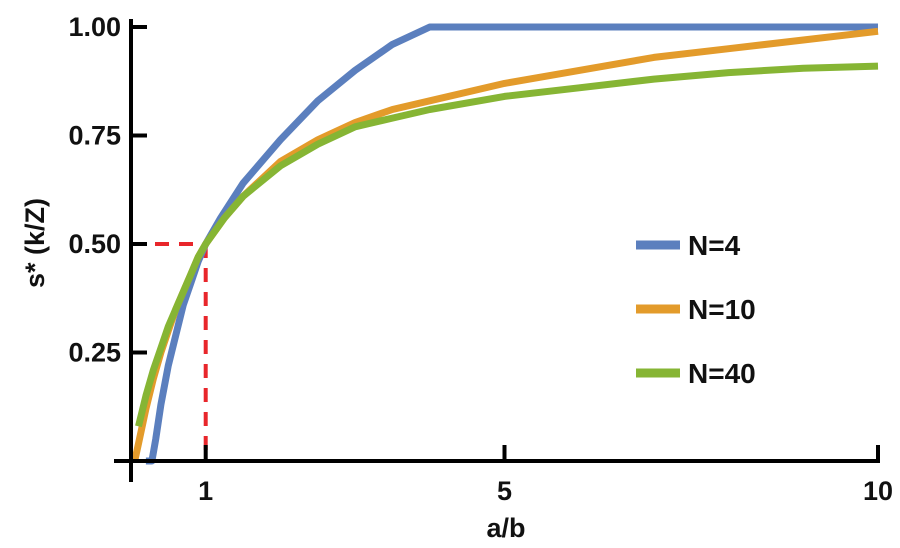  I want to click on y-tick-label: 0.75, so click(94, 136).